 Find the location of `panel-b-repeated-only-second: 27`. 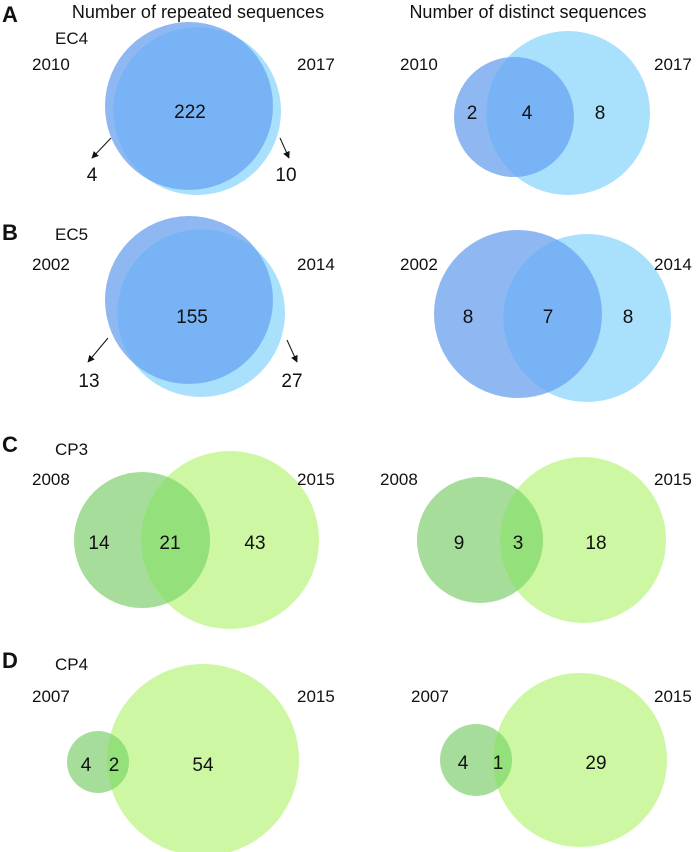

panel-b-repeated-only-second: 27 is located at coordinates (291, 381).